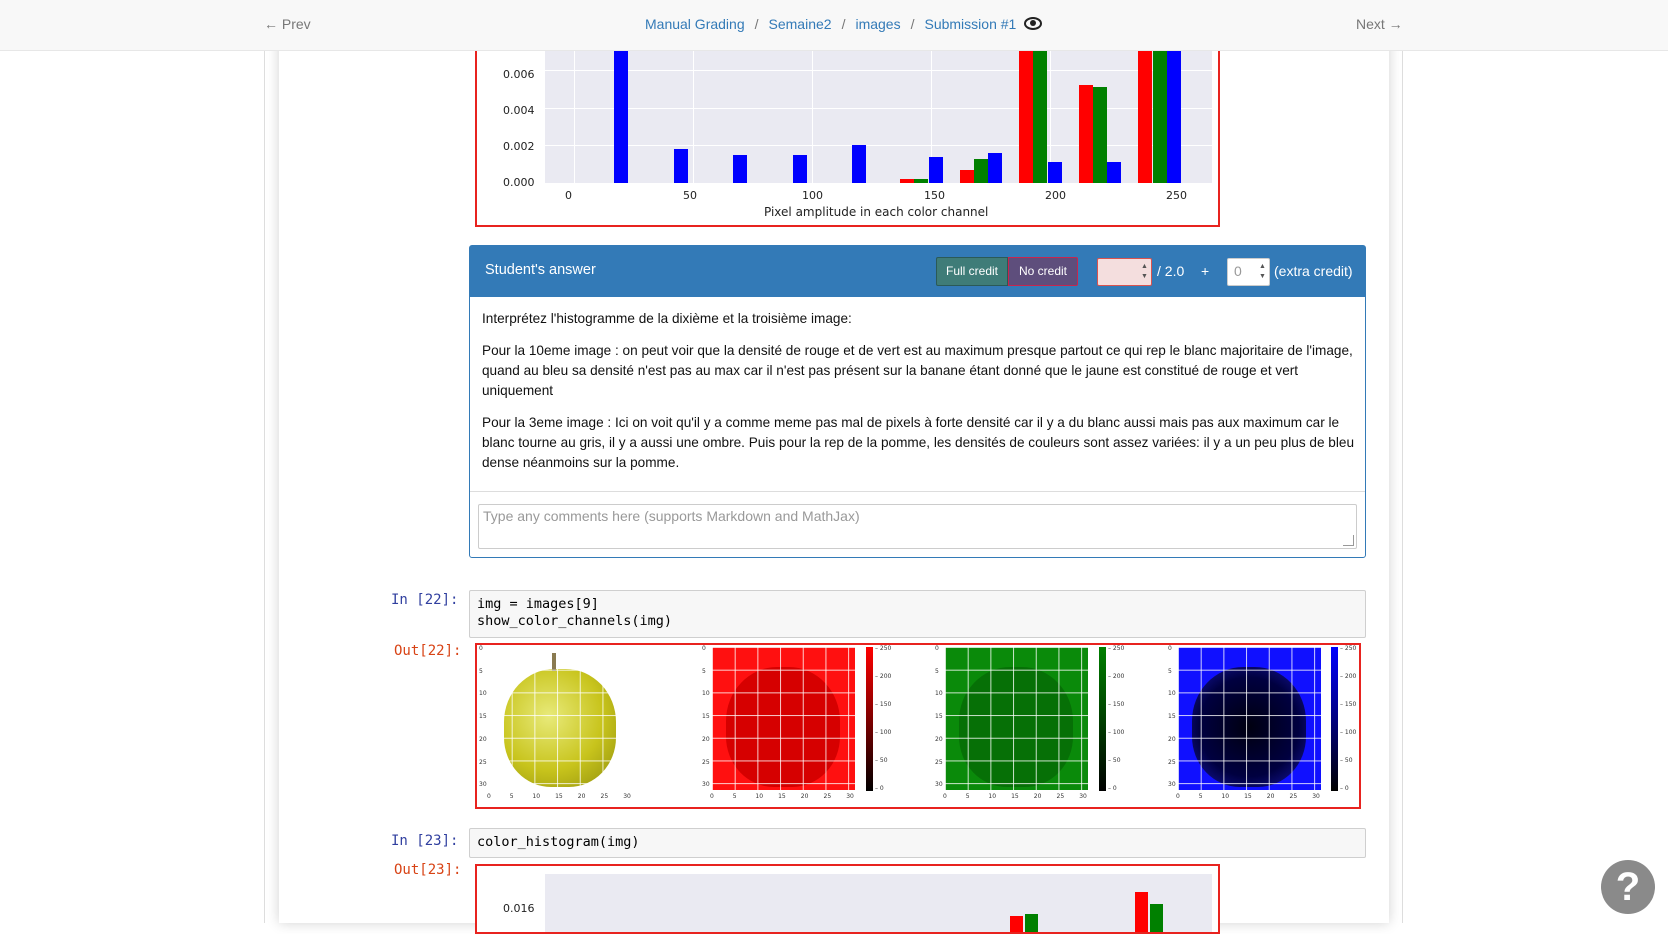  What do you see at coordinates (970, 24) in the screenshot?
I see `breadcrumb-submission: Submission #1` at bounding box center [970, 24].